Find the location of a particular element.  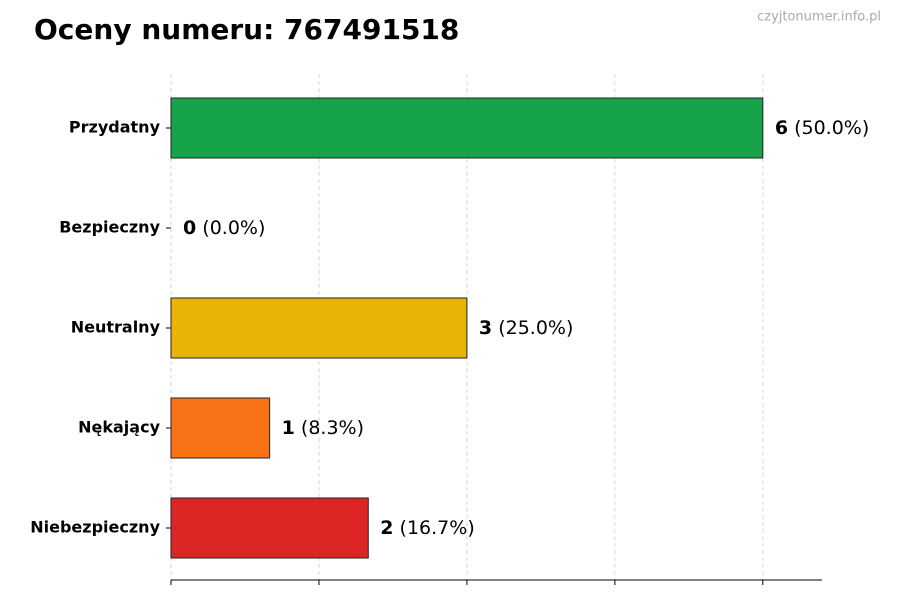

value-label: 2 (16.7%) is located at coordinates (427, 528).